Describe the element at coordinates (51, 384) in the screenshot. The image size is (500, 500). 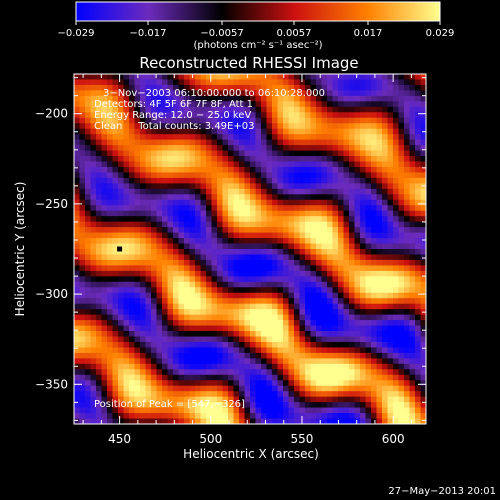
I see `y-tick-label: −350` at that location.